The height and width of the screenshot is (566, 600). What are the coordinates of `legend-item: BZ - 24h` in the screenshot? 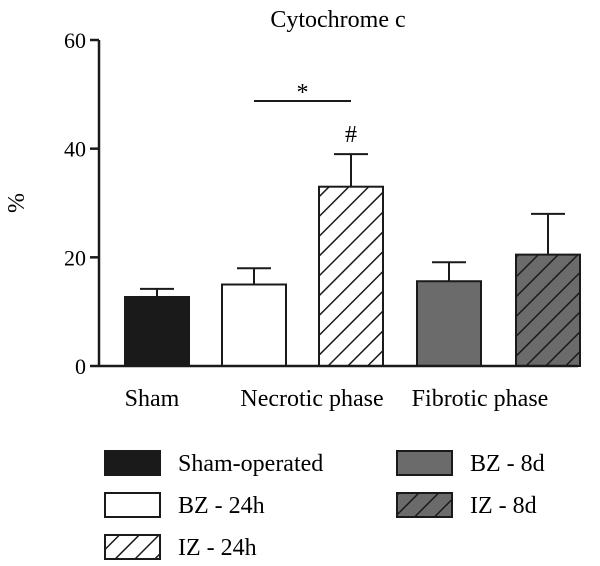 It's located at (184, 505).